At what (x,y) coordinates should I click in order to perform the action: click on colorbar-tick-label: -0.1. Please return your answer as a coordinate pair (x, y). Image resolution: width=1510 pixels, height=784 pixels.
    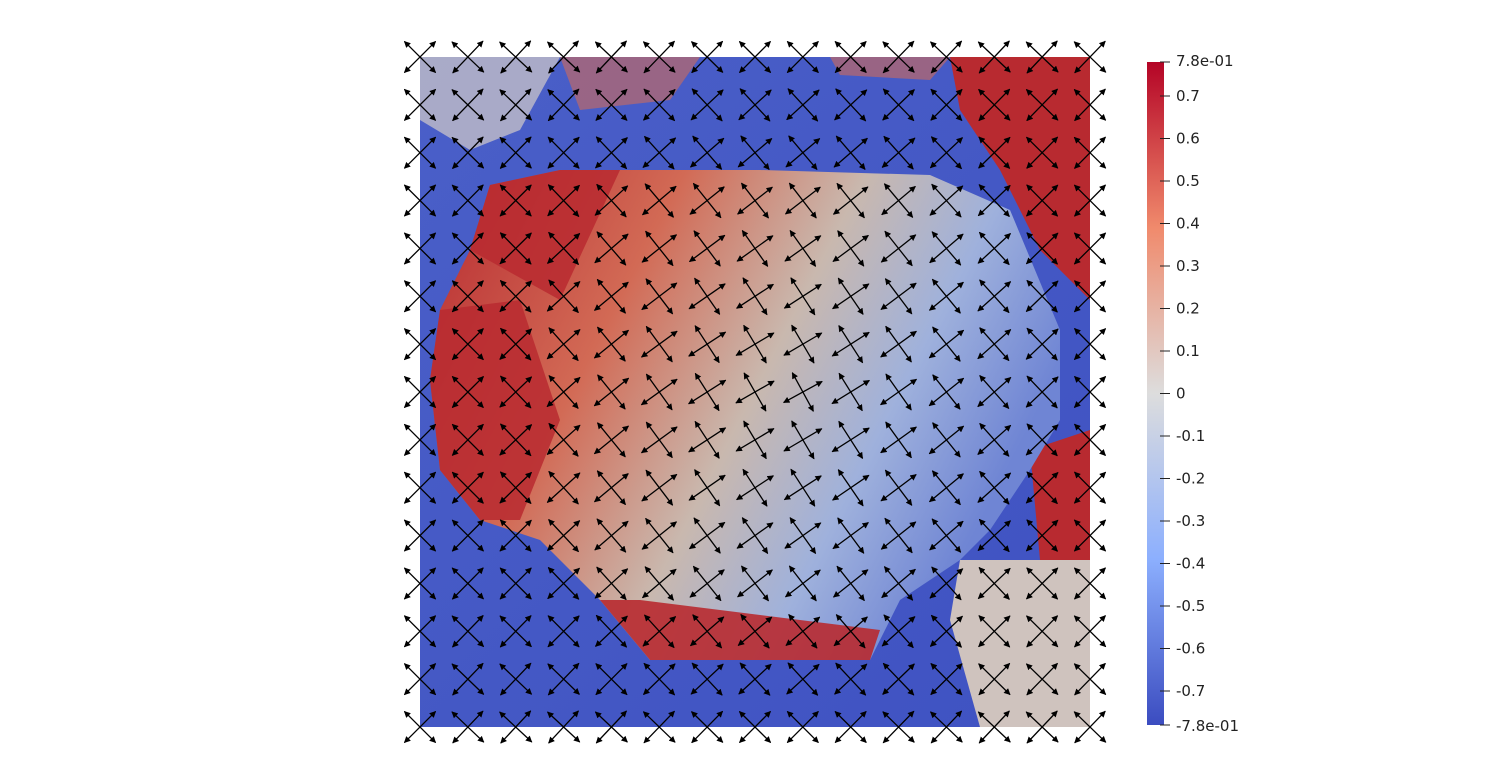
    Looking at the image, I should click on (1190, 436).